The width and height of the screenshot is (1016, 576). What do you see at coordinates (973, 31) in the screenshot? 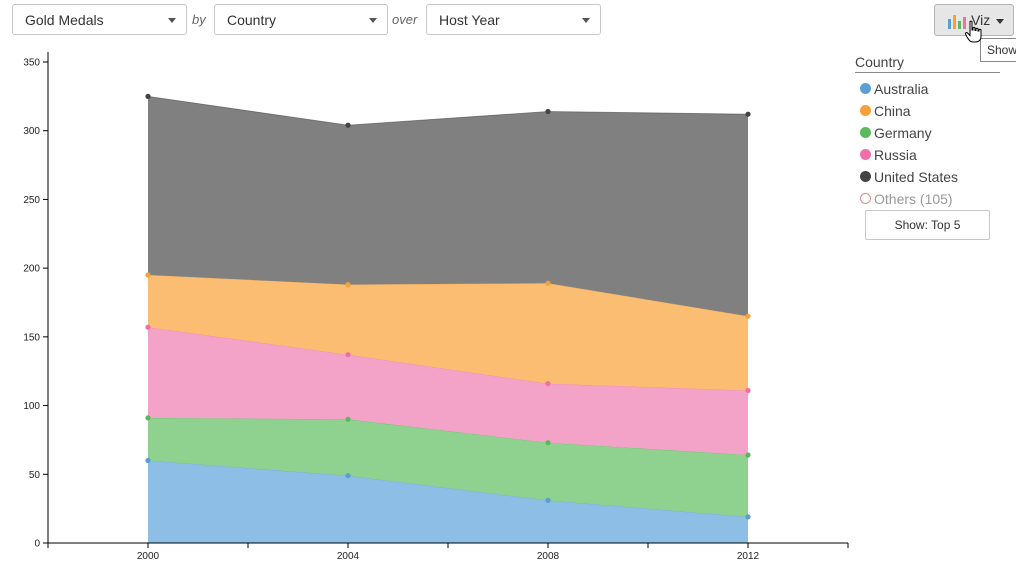
I see `hand-cursor-icon` at bounding box center [973, 31].